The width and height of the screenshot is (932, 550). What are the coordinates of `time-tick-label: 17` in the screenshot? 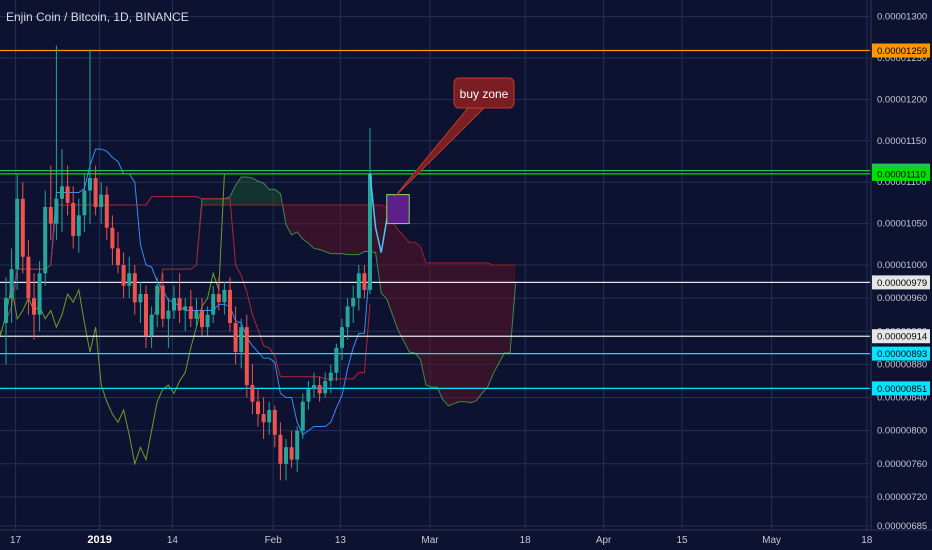 It's located at (16, 540).